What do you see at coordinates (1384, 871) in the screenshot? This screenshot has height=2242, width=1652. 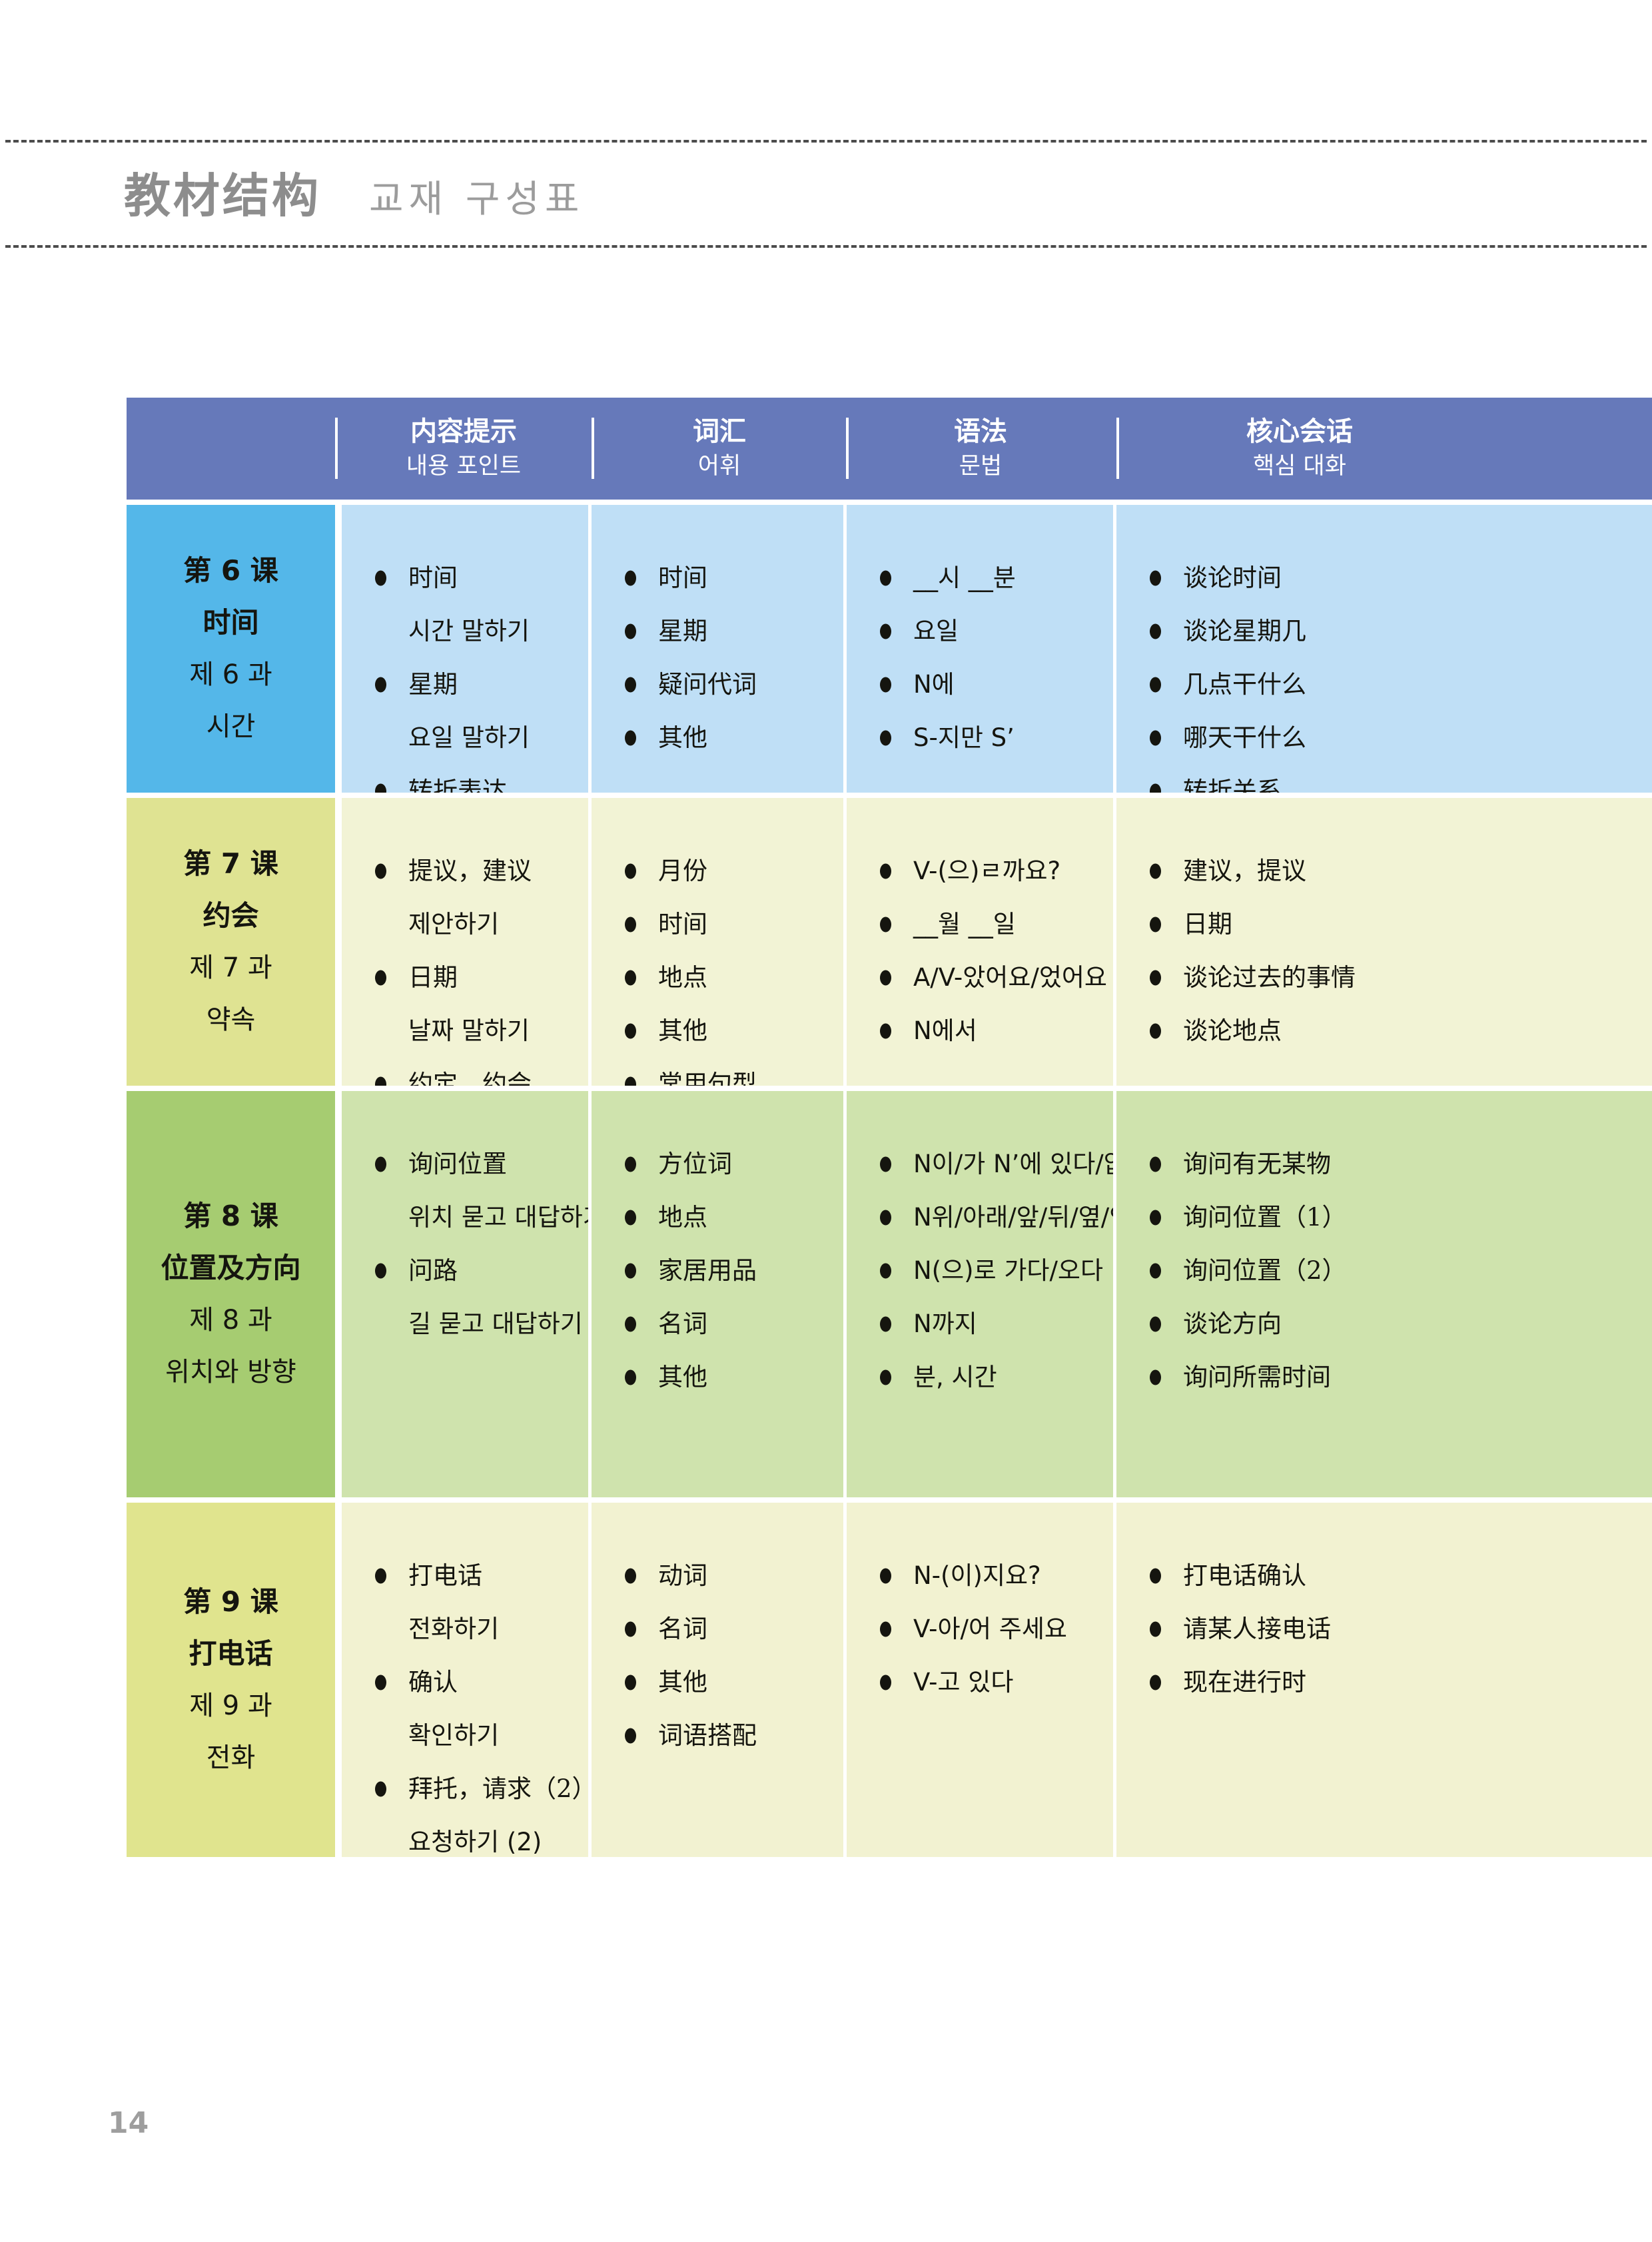 I see `bullet-item: 建议，提议` at bounding box center [1384, 871].